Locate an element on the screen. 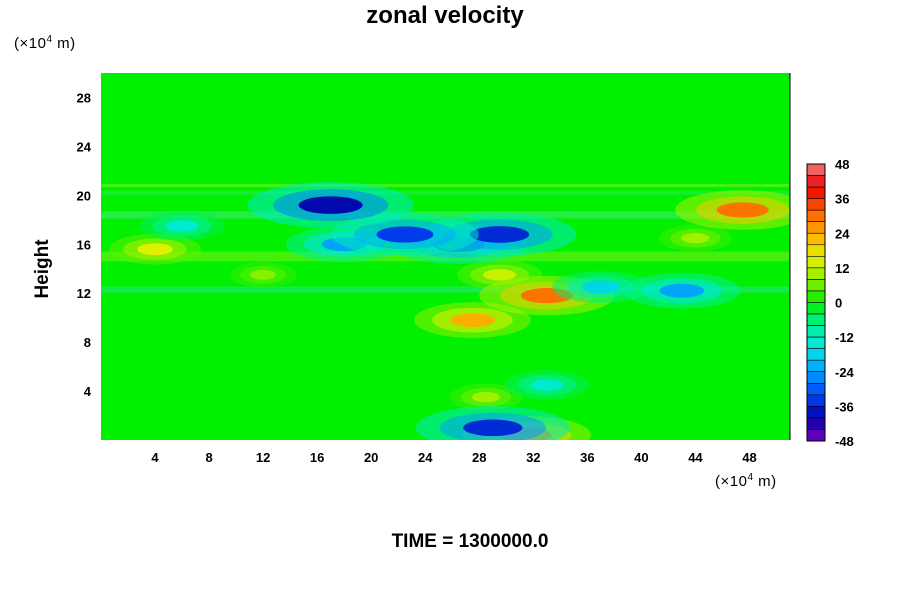 The height and width of the screenshot is (600, 900). x-tick-label: 8 is located at coordinates (208, 457).